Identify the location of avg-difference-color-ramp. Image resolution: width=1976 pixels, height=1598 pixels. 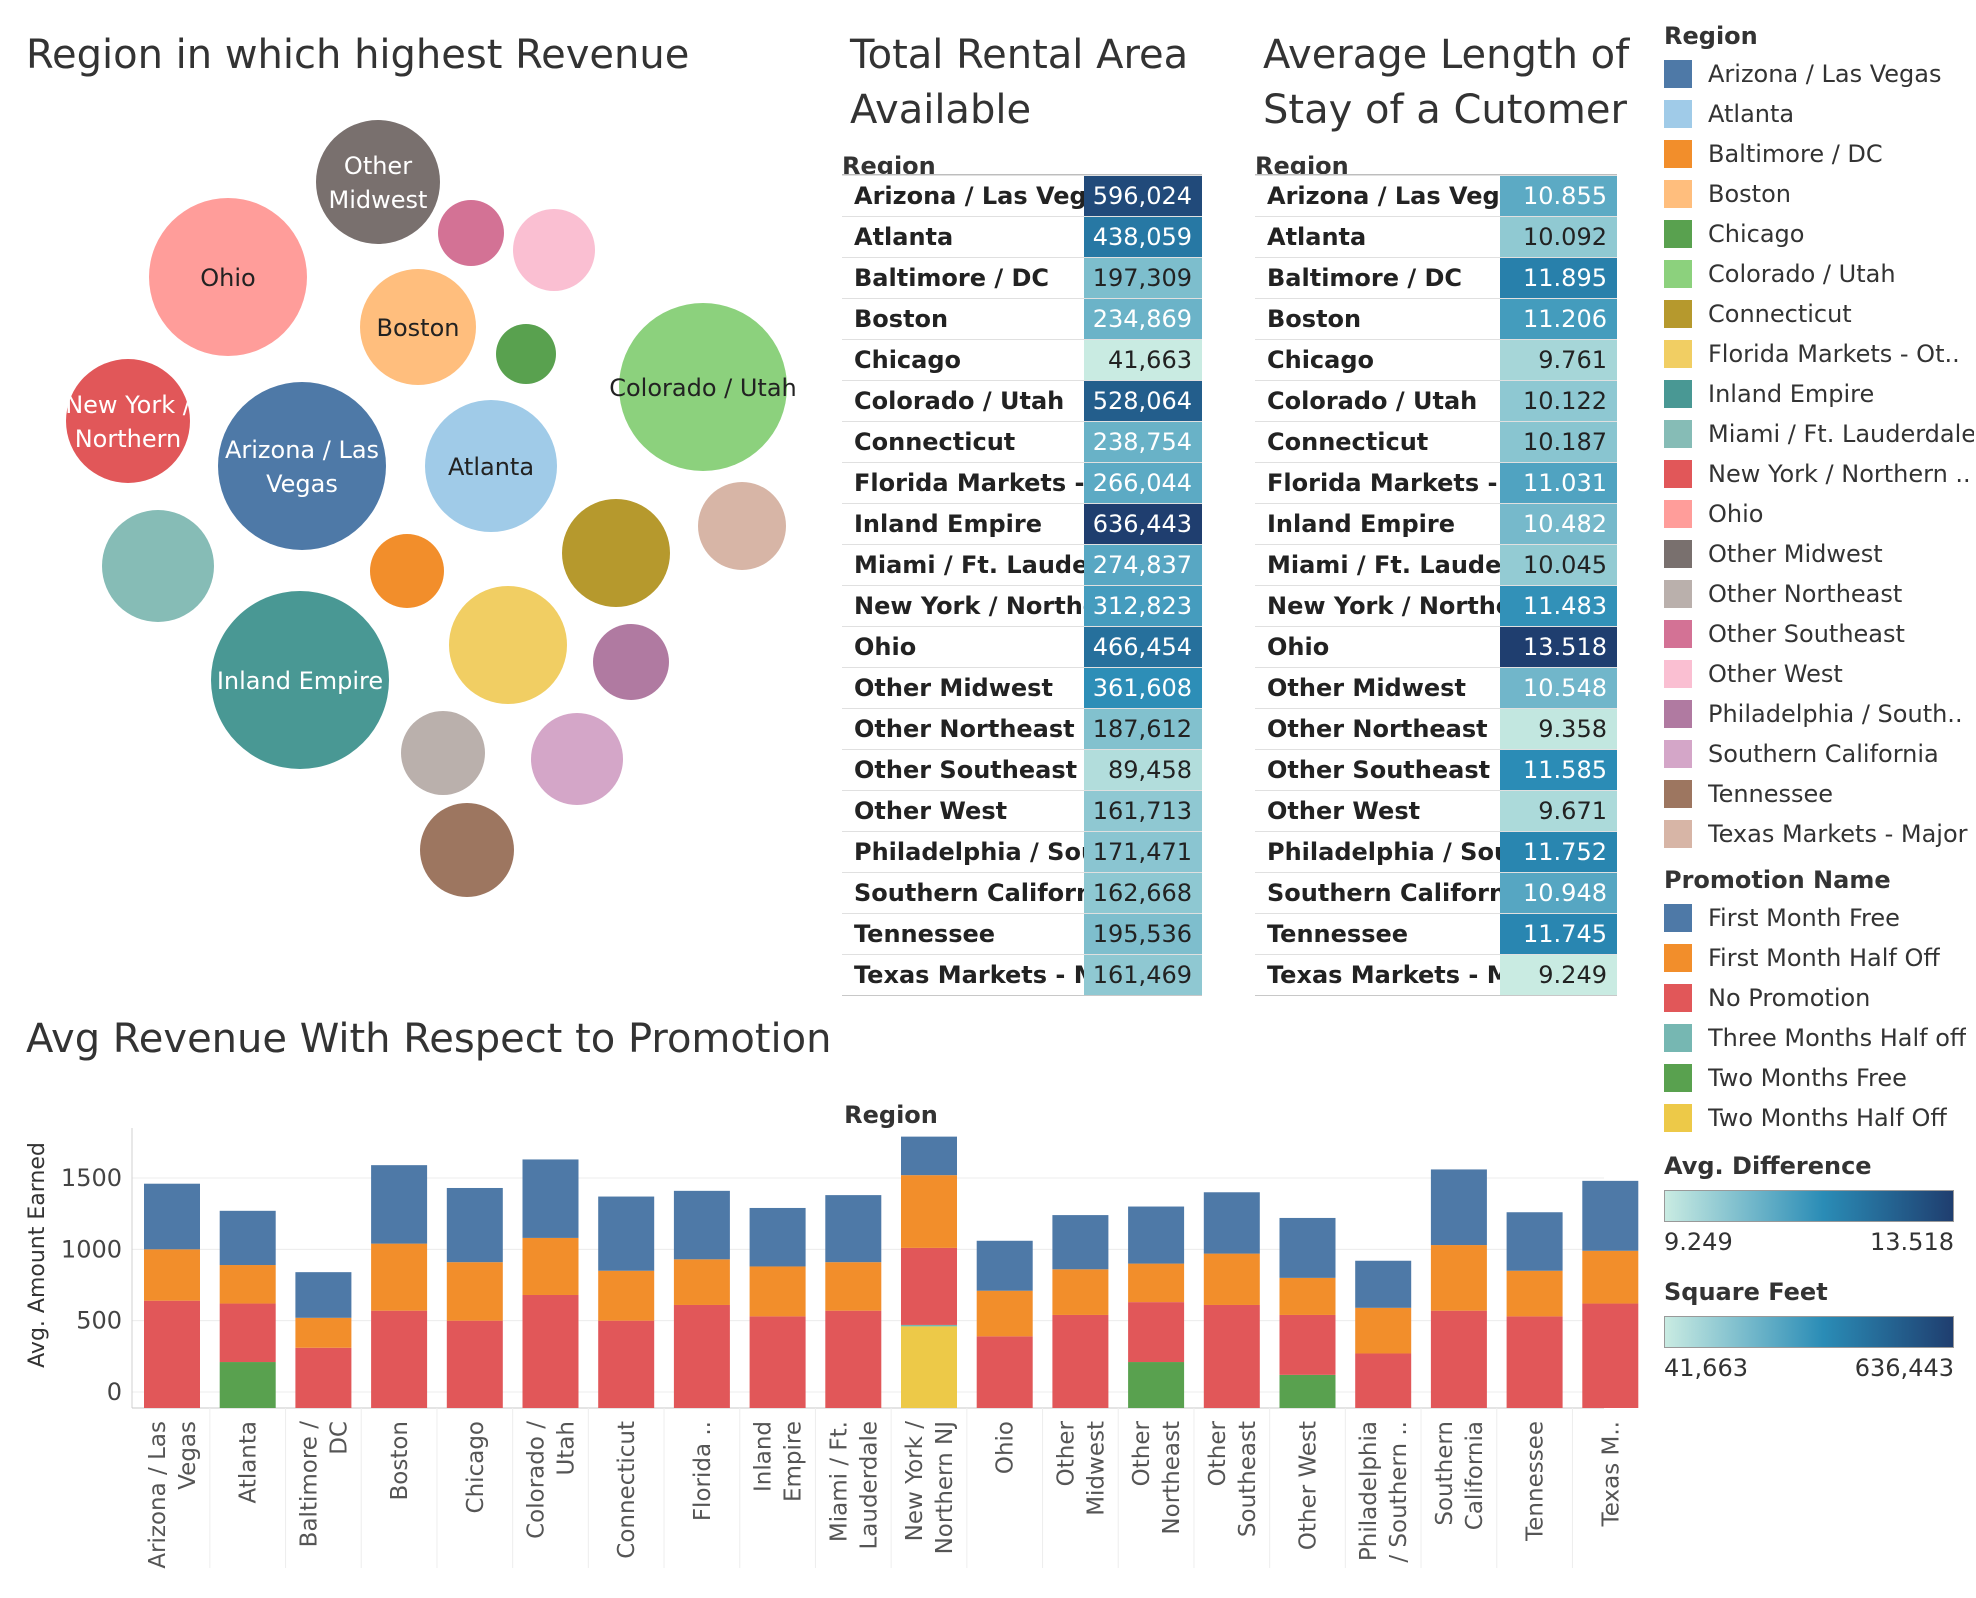
(1809, 1206).